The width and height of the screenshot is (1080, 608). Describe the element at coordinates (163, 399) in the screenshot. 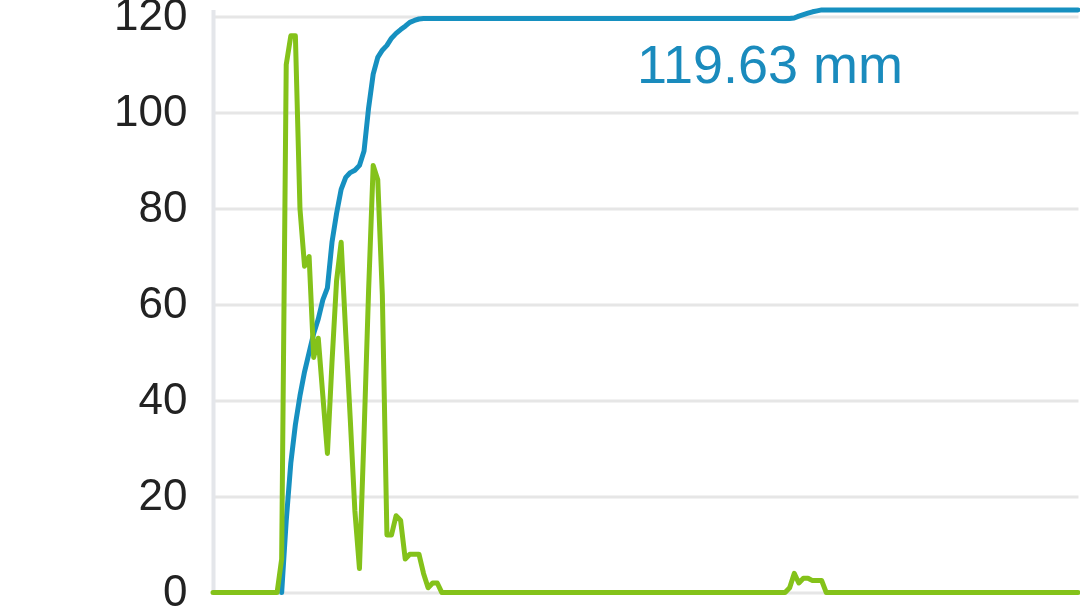

I see `y-tick-label: 40` at that location.